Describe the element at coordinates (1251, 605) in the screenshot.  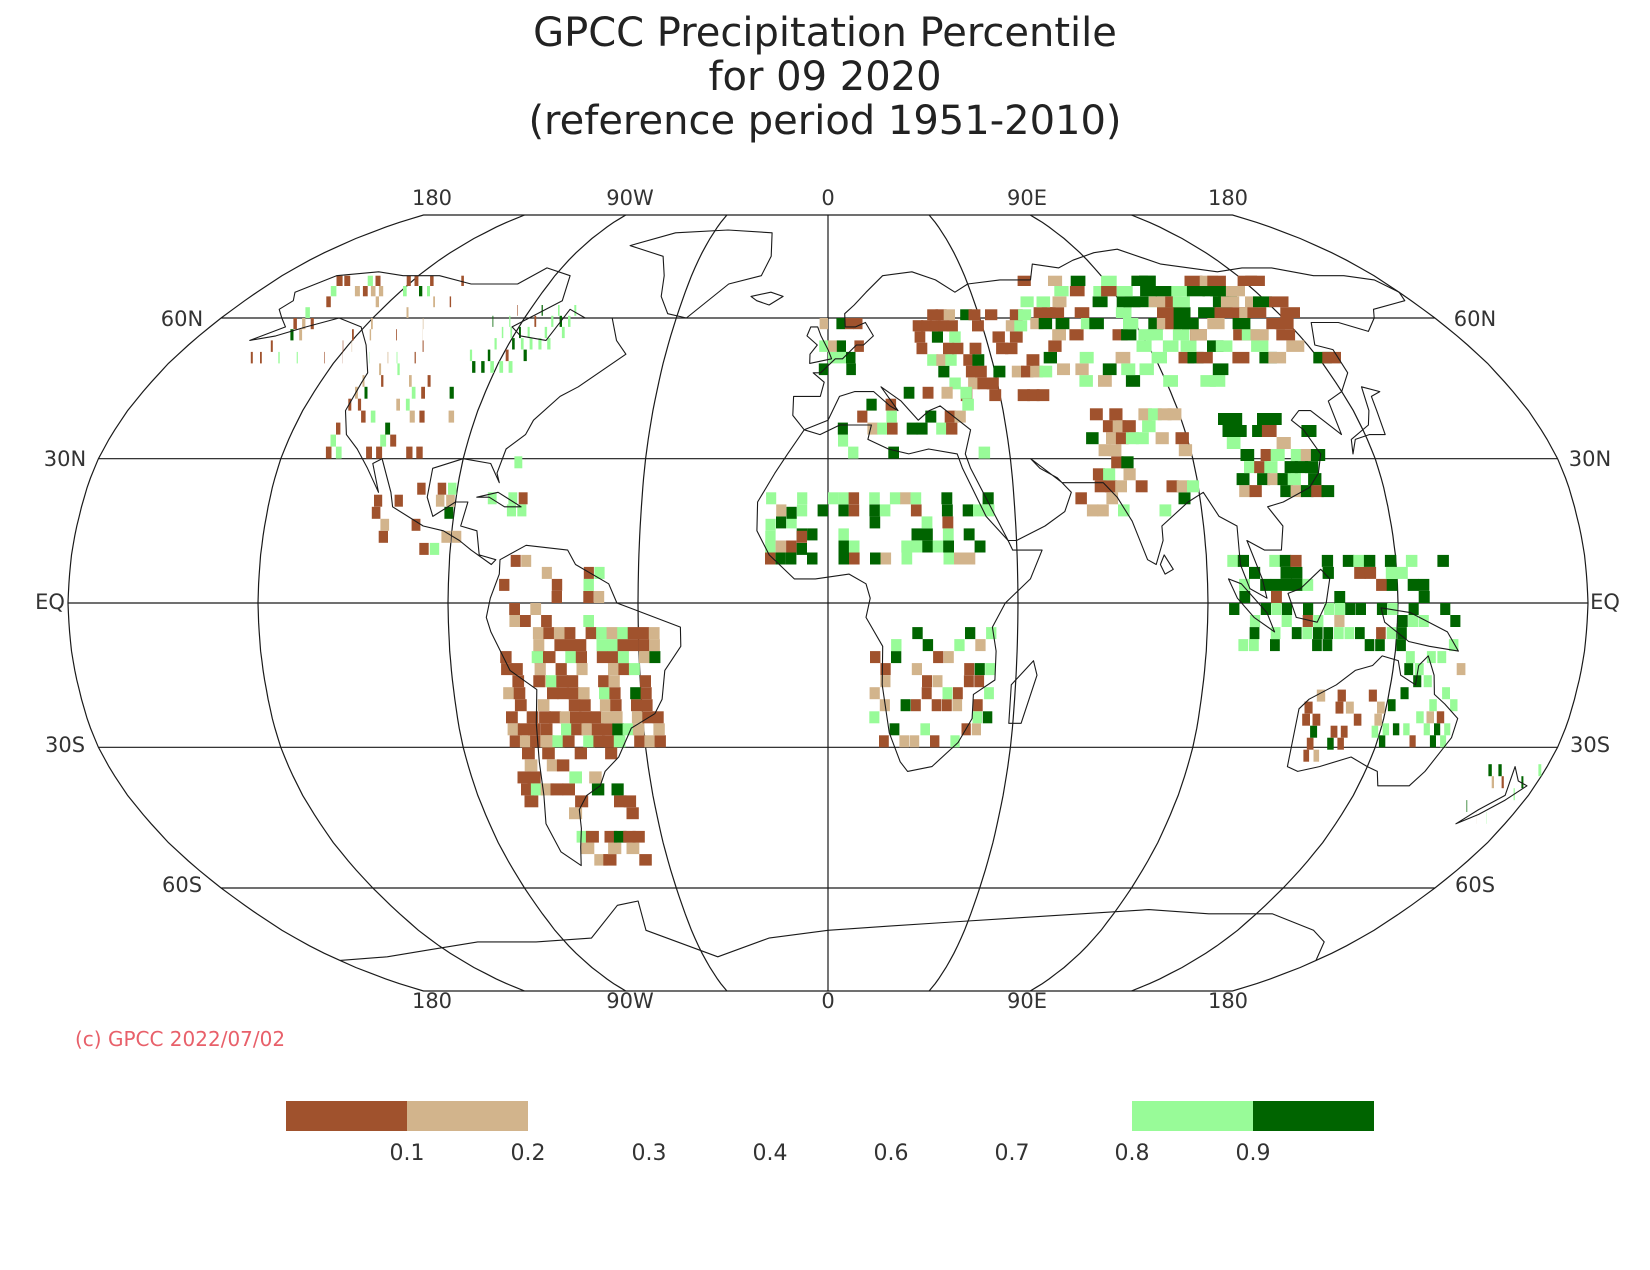
I see `coastline-sumatra` at that location.